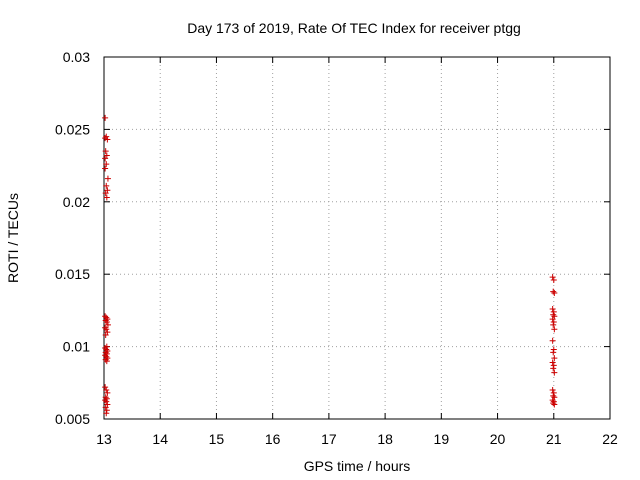  I want to click on x-tick-labels: 13 14 15 16 17 18 19 20 21 22, so click(357, 439).